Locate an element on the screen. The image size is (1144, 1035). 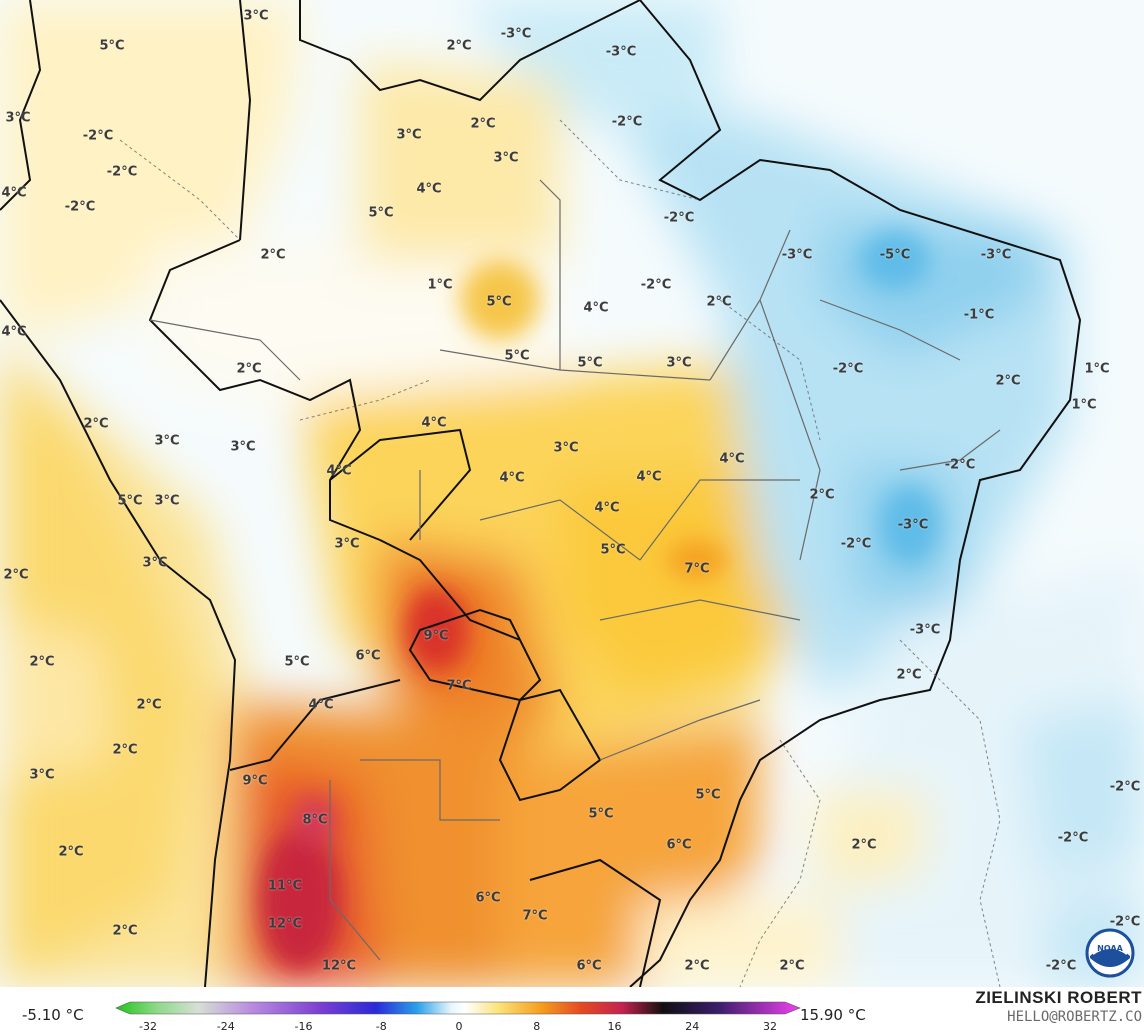
colorbar-tick-label: -16 is located at coordinates (303, 1026).